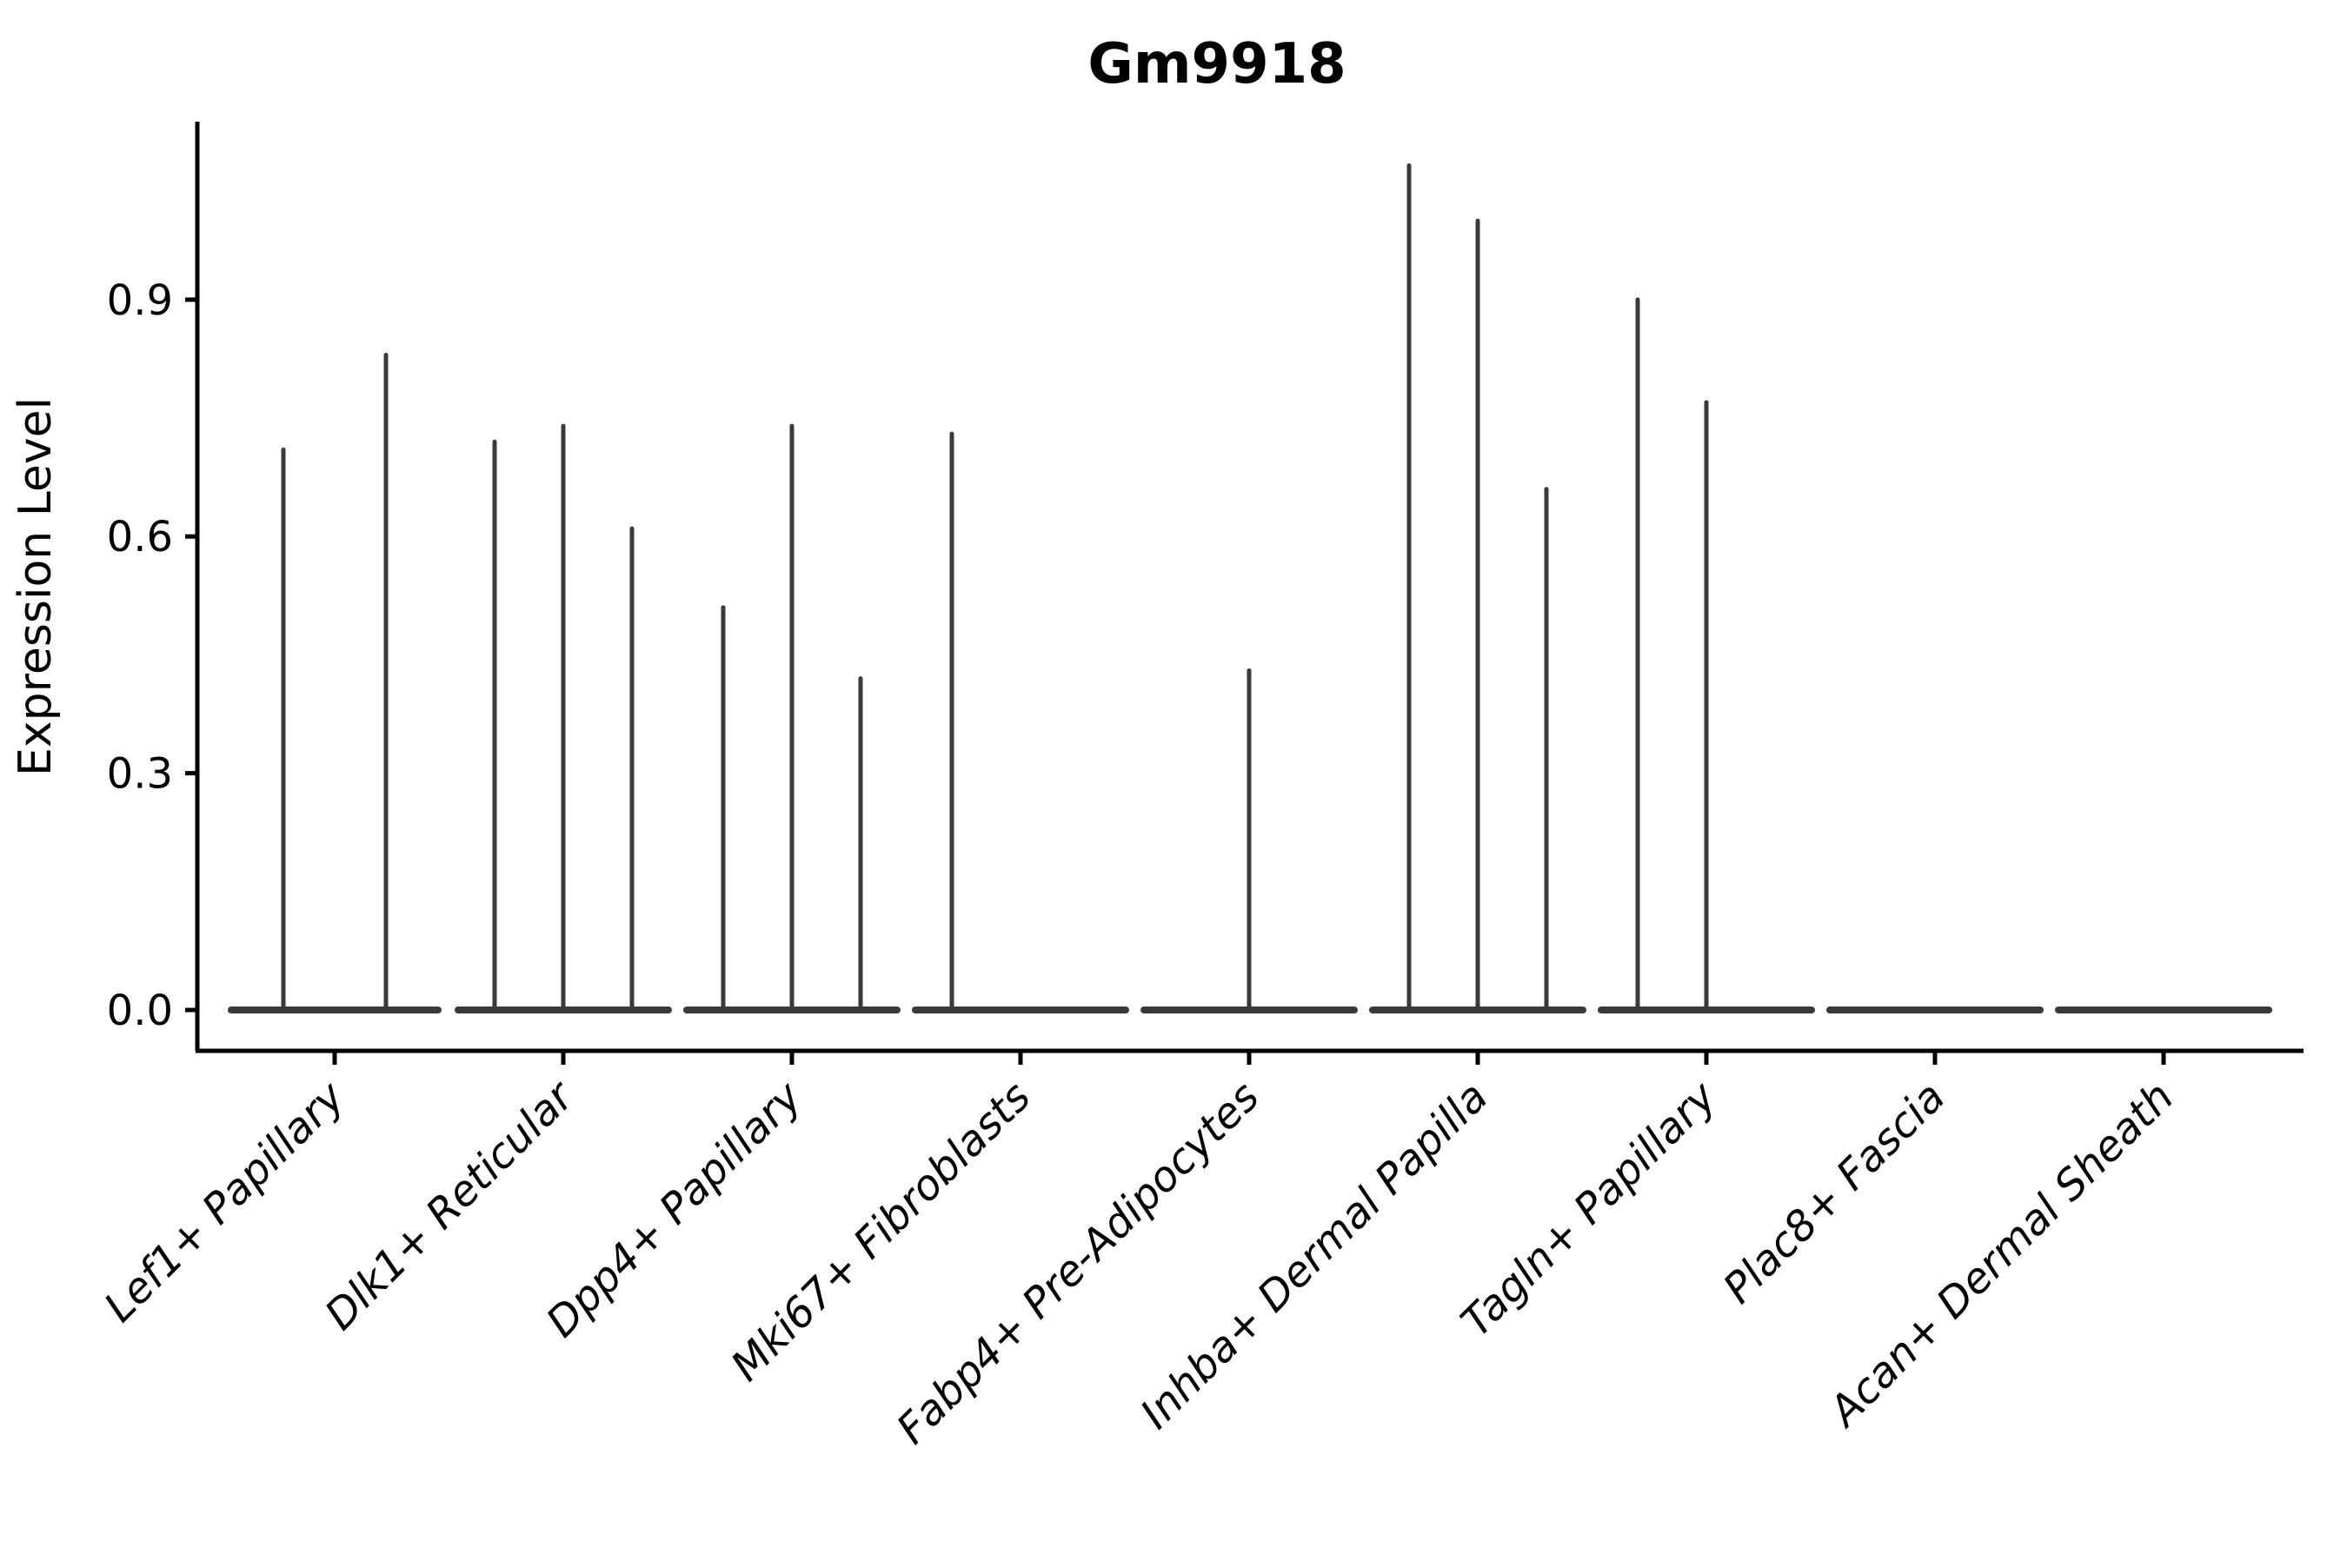  Describe the element at coordinates (140, 1011) in the screenshot. I see `y-tick-label: 0.0` at that location.